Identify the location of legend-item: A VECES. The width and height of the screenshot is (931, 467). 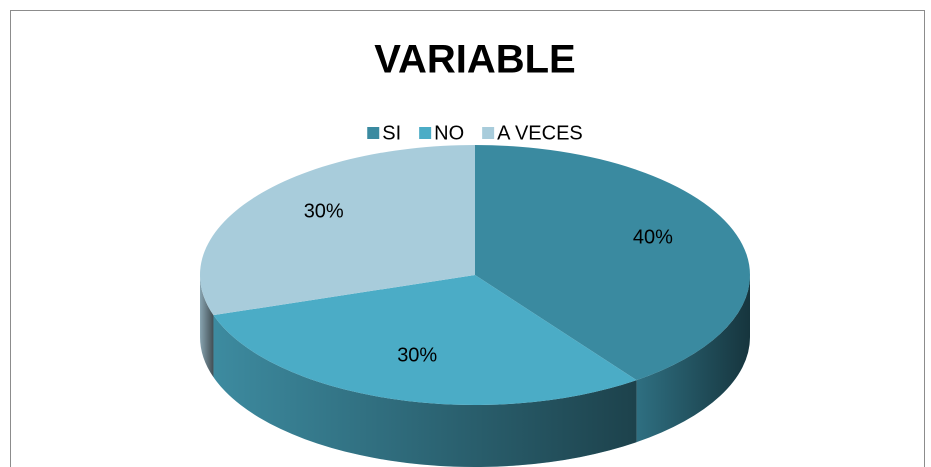
(532, 133).